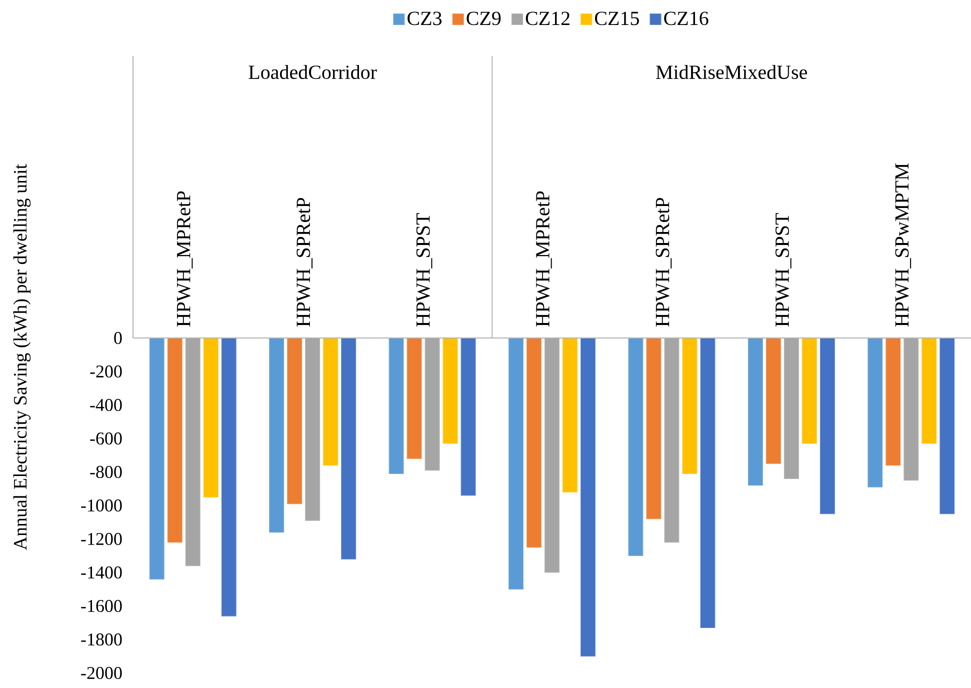 This screenshot has height=688, width=971. I want to click on y-axis-title: Annual Electricity Saving (kWh) per dwelling unit, so click(22, 357).